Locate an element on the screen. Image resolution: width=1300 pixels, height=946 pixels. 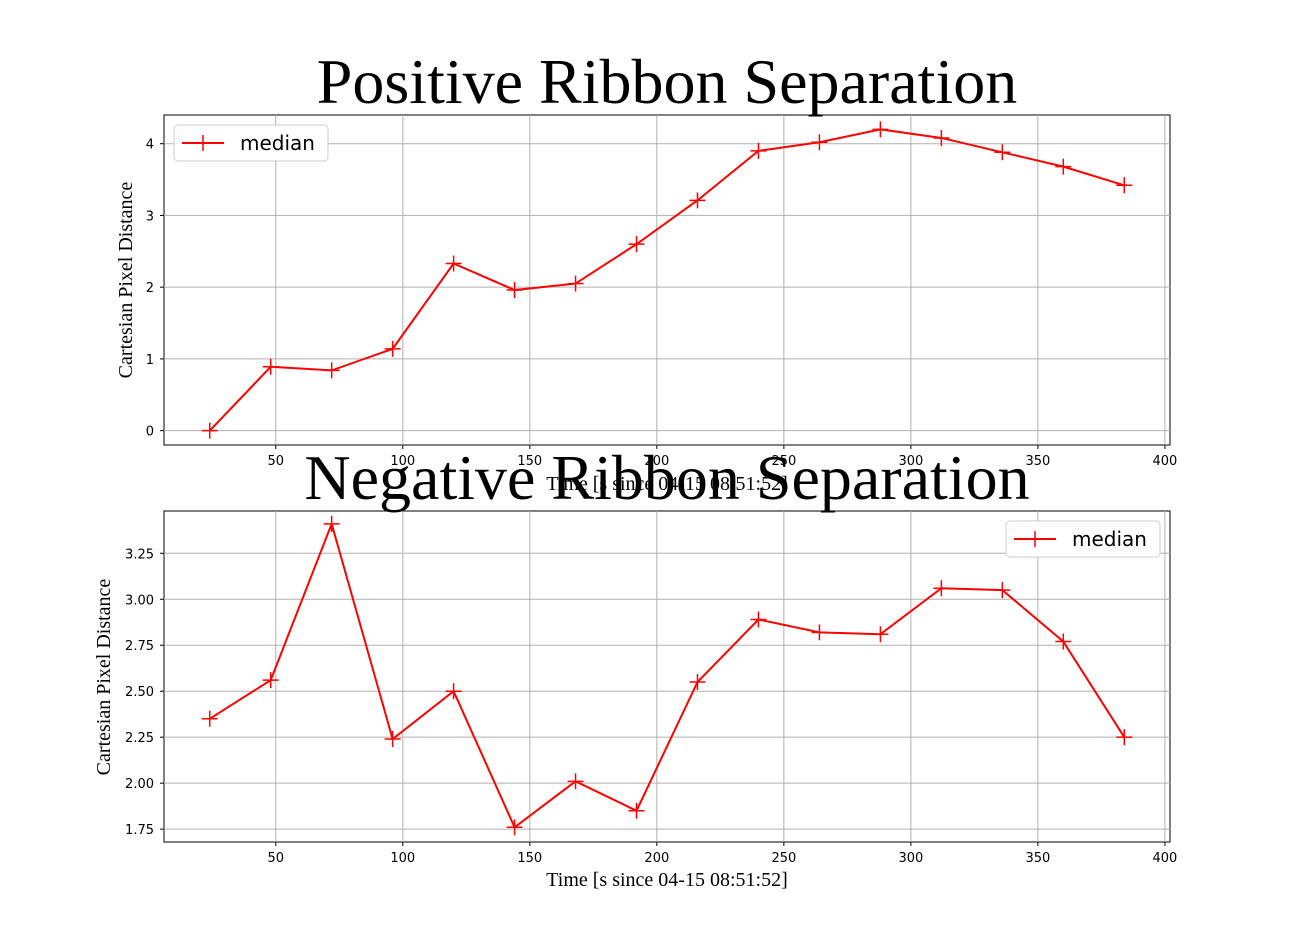
positive-x-axis-label: Time [s since 04-15 08:51:52] is located at coordinates (666, 484).